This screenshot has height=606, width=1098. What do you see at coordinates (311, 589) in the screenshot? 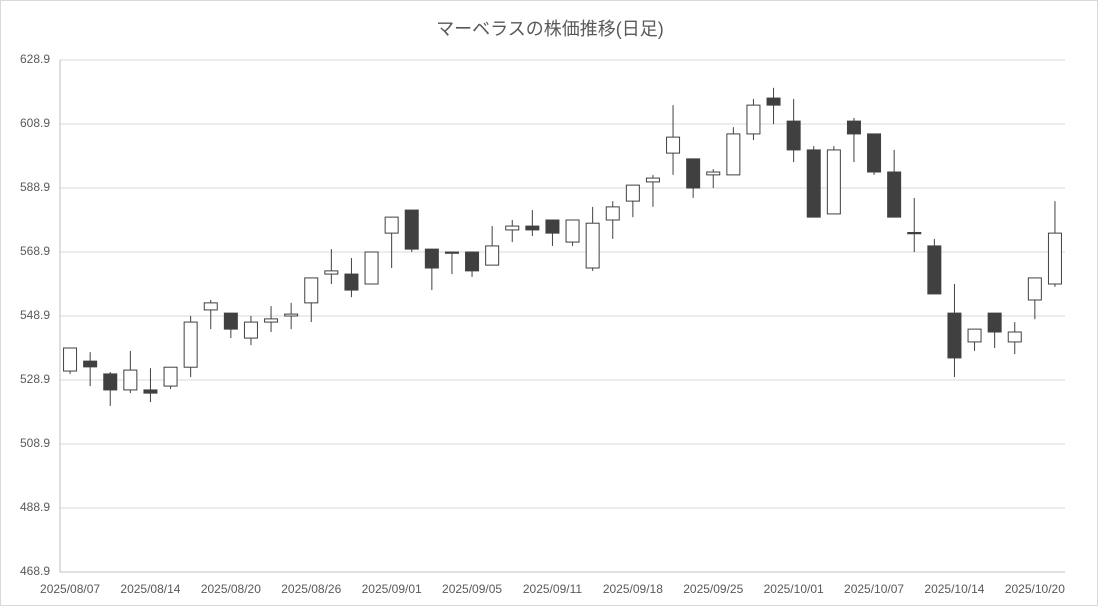
I see `x-tick-label: 2025/08/26` at bounding box center [311, 589].